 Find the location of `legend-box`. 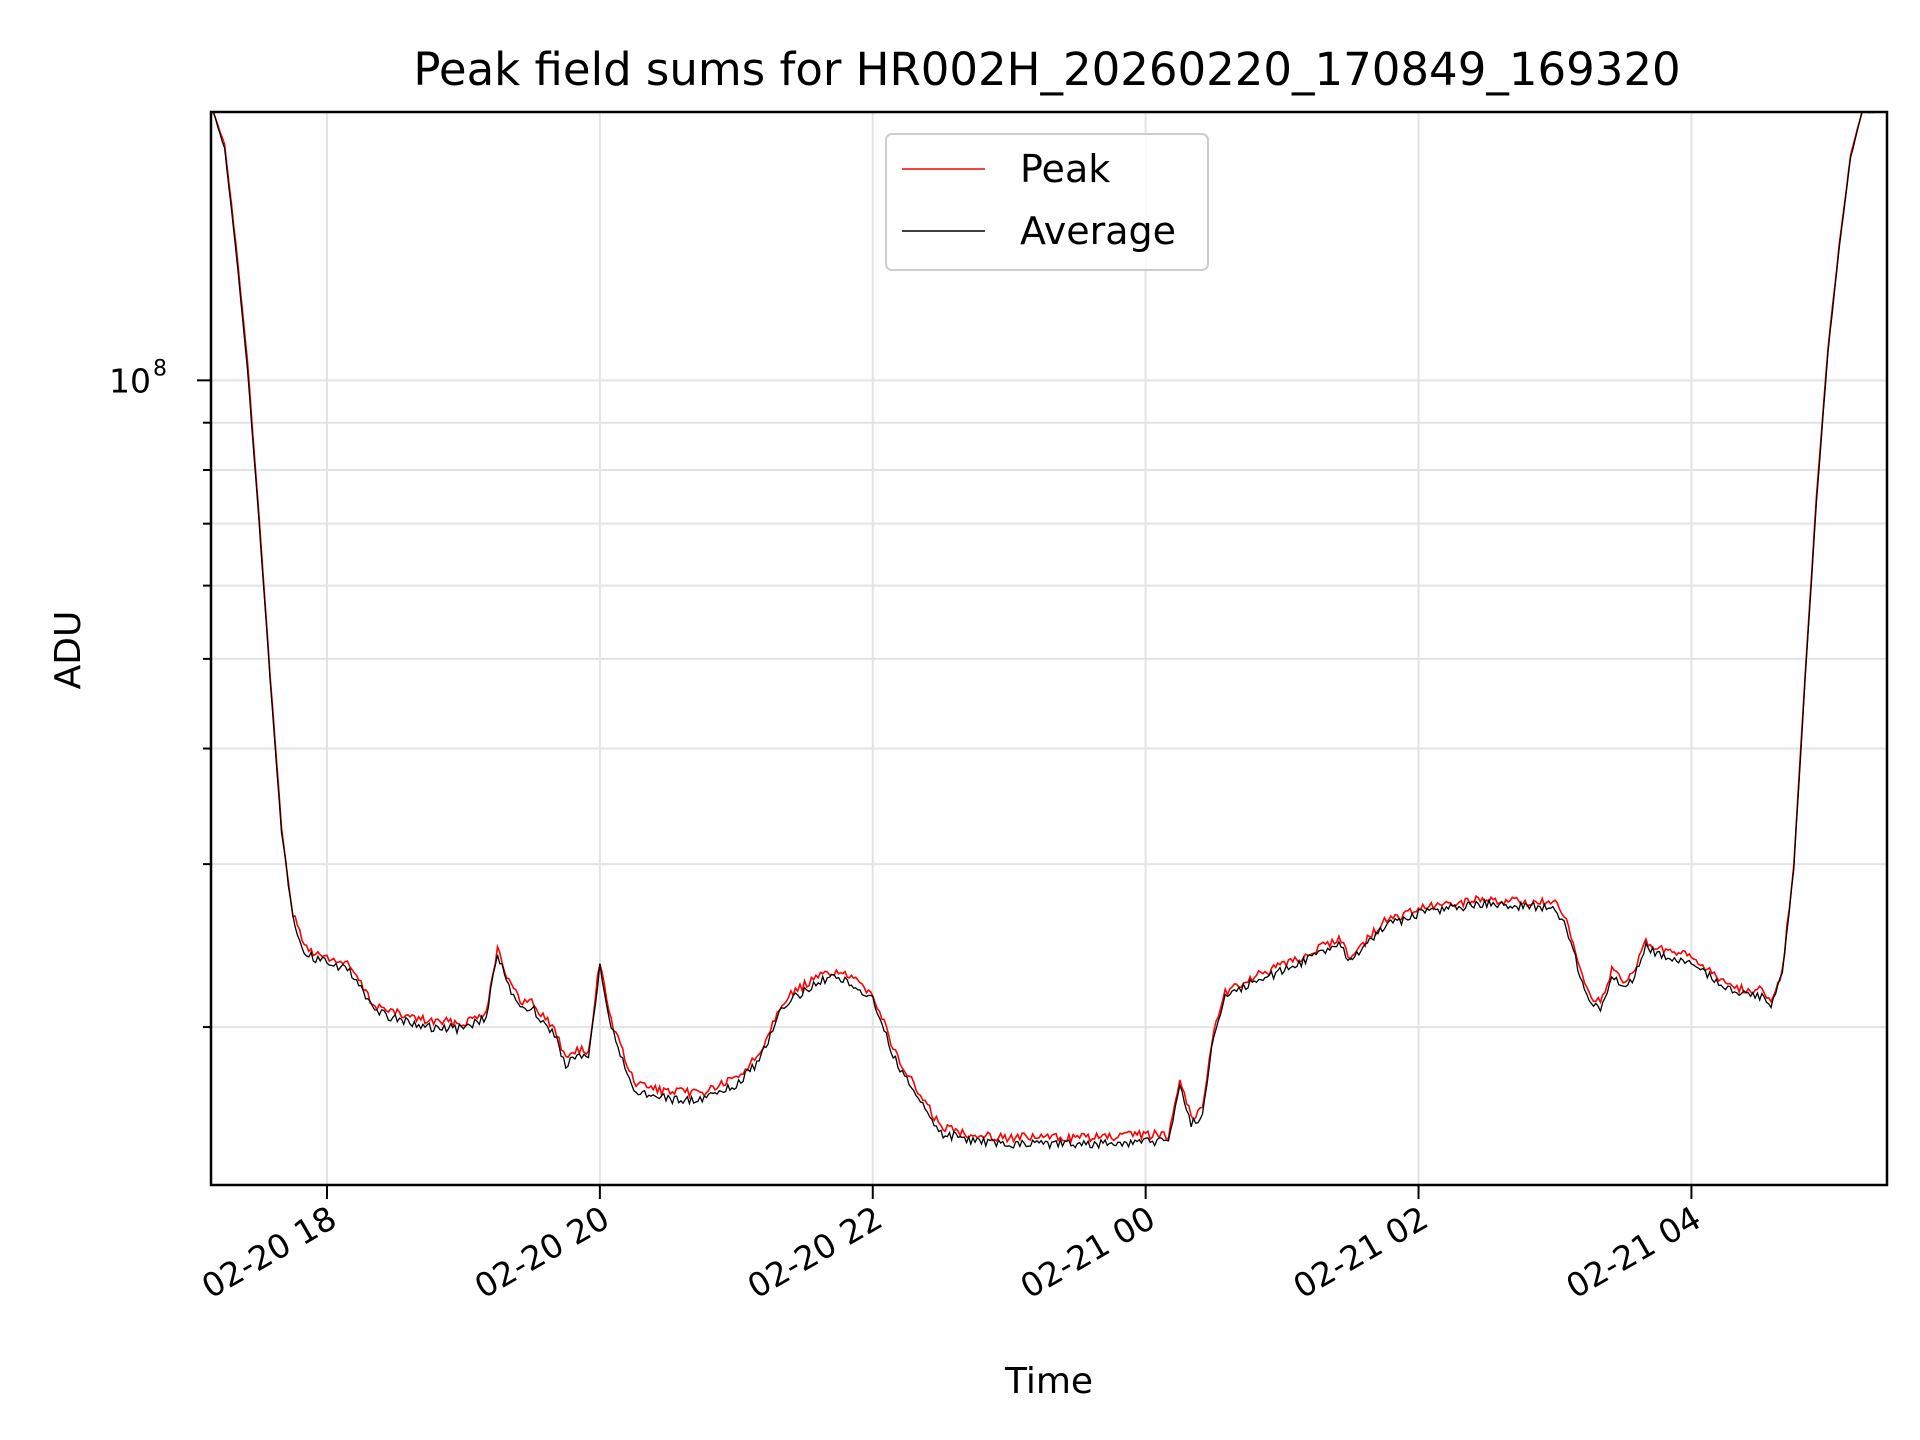

legend-box is located at coordinates (1047, 202).